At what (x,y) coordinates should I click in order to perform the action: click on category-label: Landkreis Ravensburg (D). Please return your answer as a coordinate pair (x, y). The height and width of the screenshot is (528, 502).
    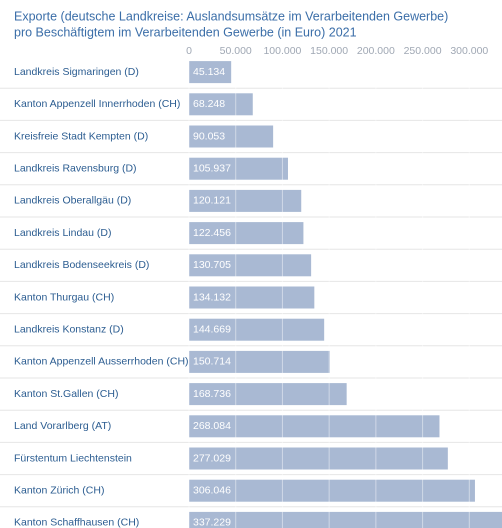
    Looking at the image, I should click on (75, 168).